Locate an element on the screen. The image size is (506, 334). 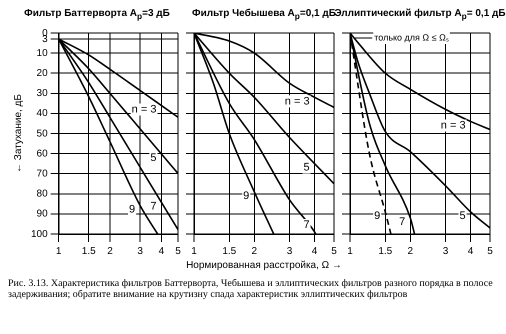
x-axis-title: Нормированная расстройка, Ω → is located at coordinates (264, 266).